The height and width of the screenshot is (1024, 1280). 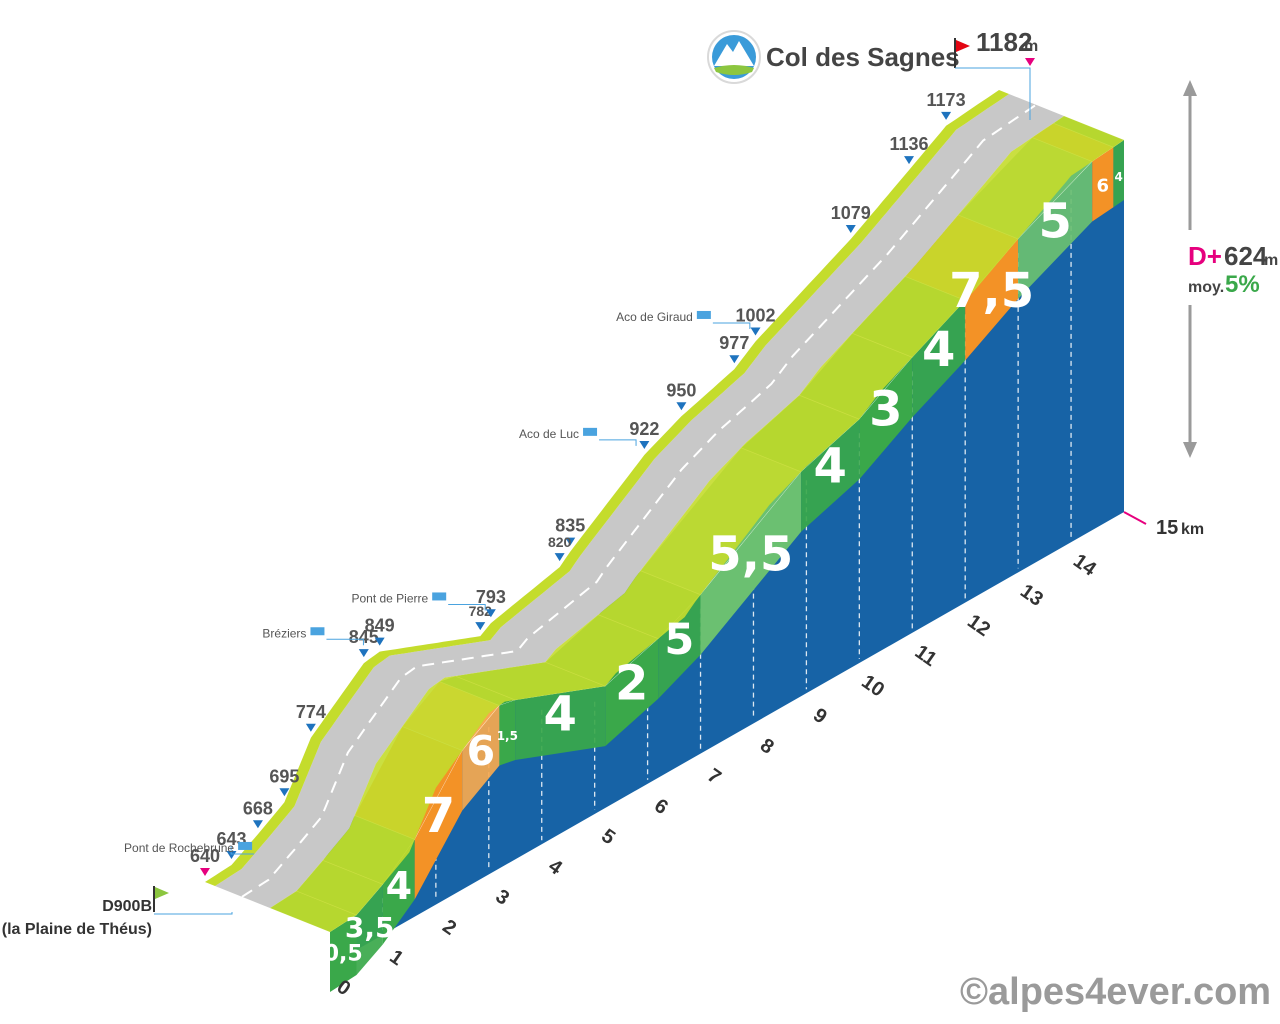 I want to click on place-label: Pont de Pierre, so click(x=389, y=598).